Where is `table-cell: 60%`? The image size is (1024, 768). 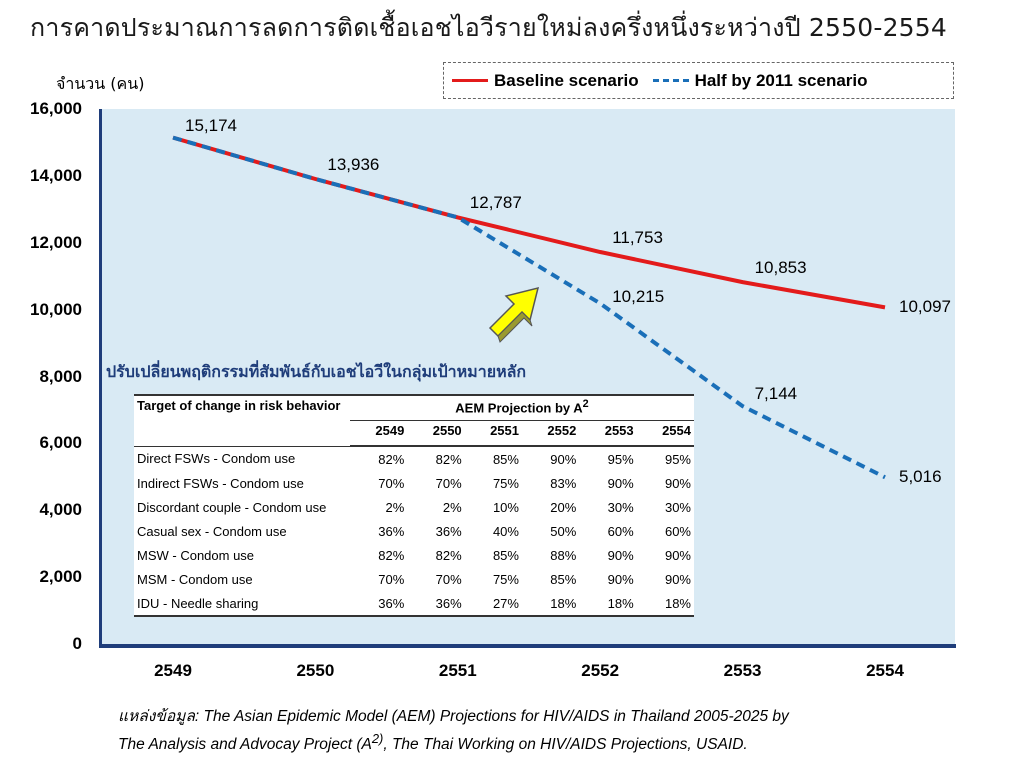
table-cell: 60% is located at coordinates (677, 531).